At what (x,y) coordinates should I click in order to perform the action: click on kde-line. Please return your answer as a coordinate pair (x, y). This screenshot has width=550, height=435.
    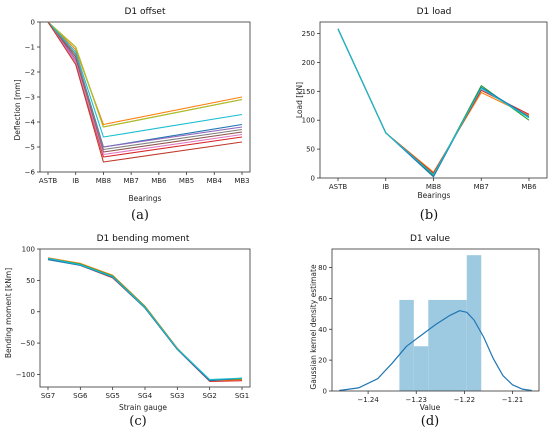
    Looking at the image, I should click on (435, 351).